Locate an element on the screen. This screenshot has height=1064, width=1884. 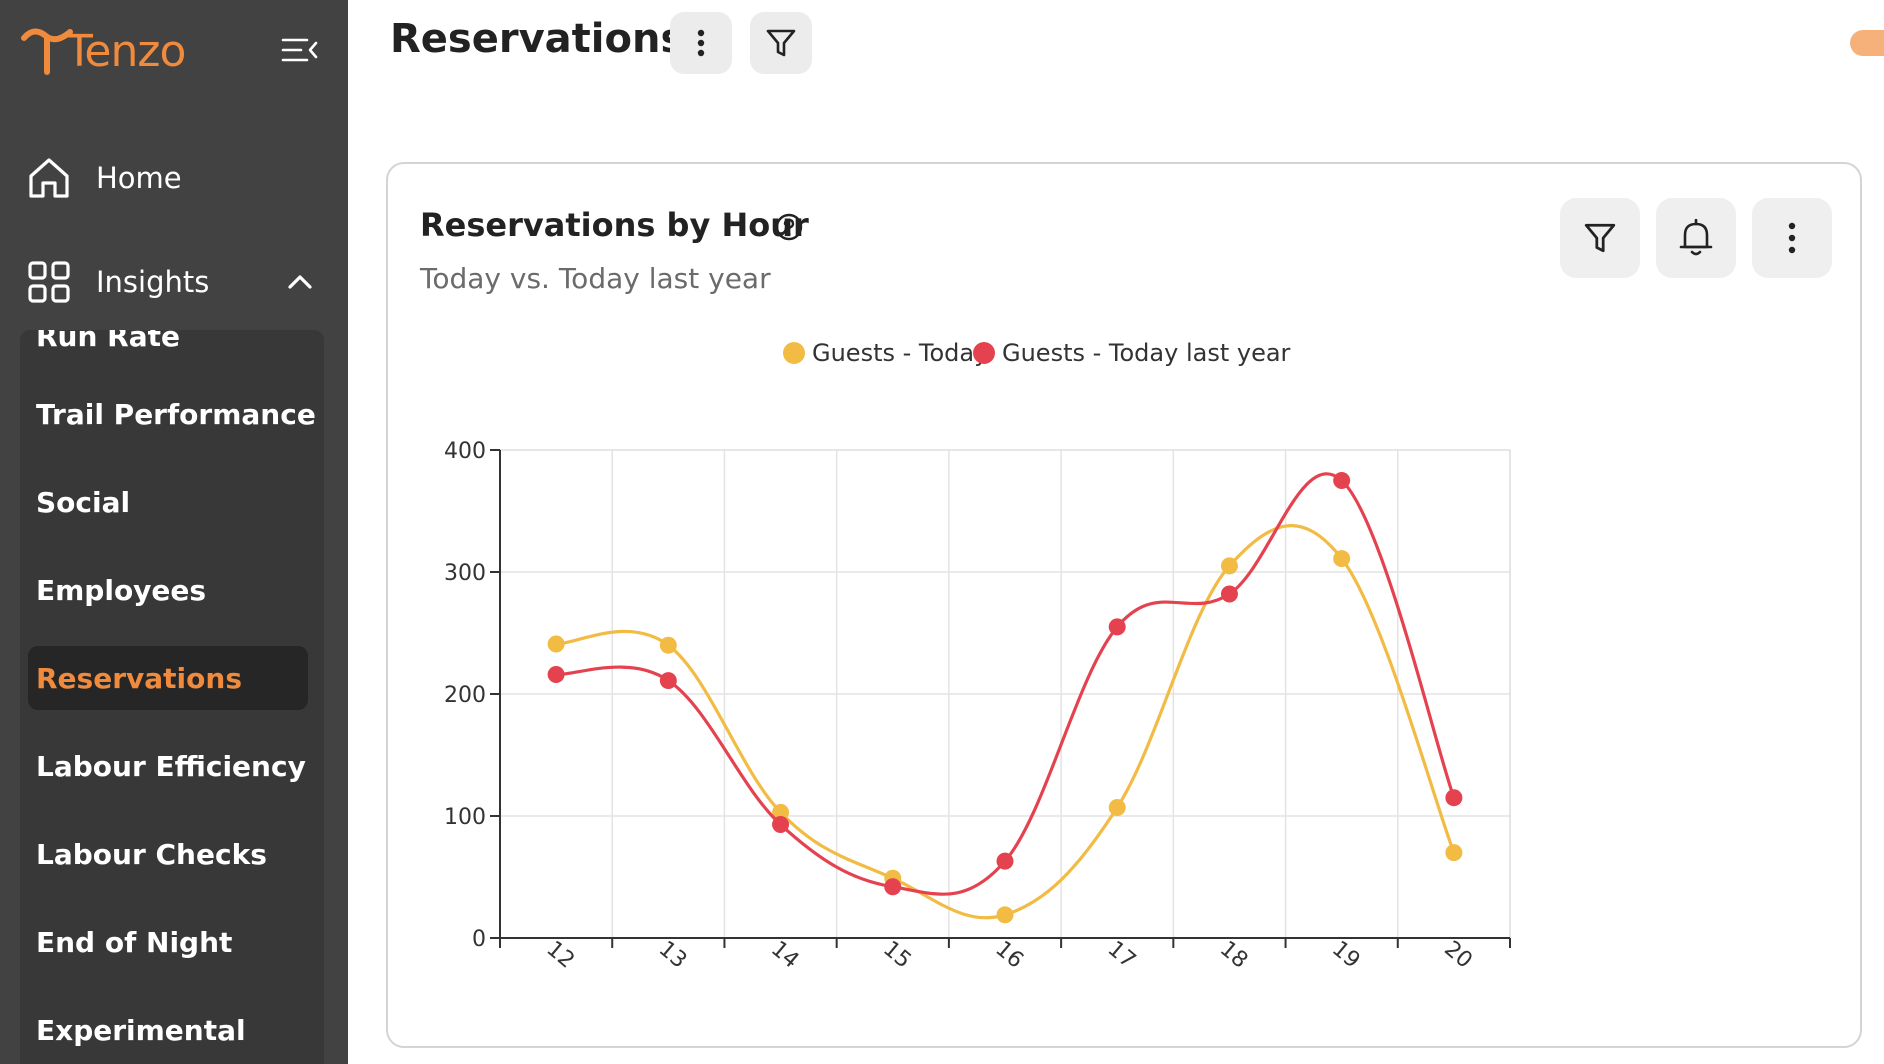
sidebar-item-label: Reservations is located at coordinates (139, 678).